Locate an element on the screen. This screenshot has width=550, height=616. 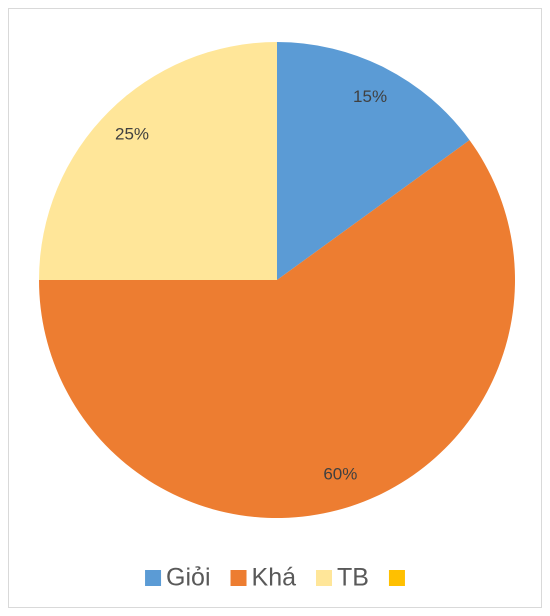
data-label: 60% is located at coordinates (340, 473).